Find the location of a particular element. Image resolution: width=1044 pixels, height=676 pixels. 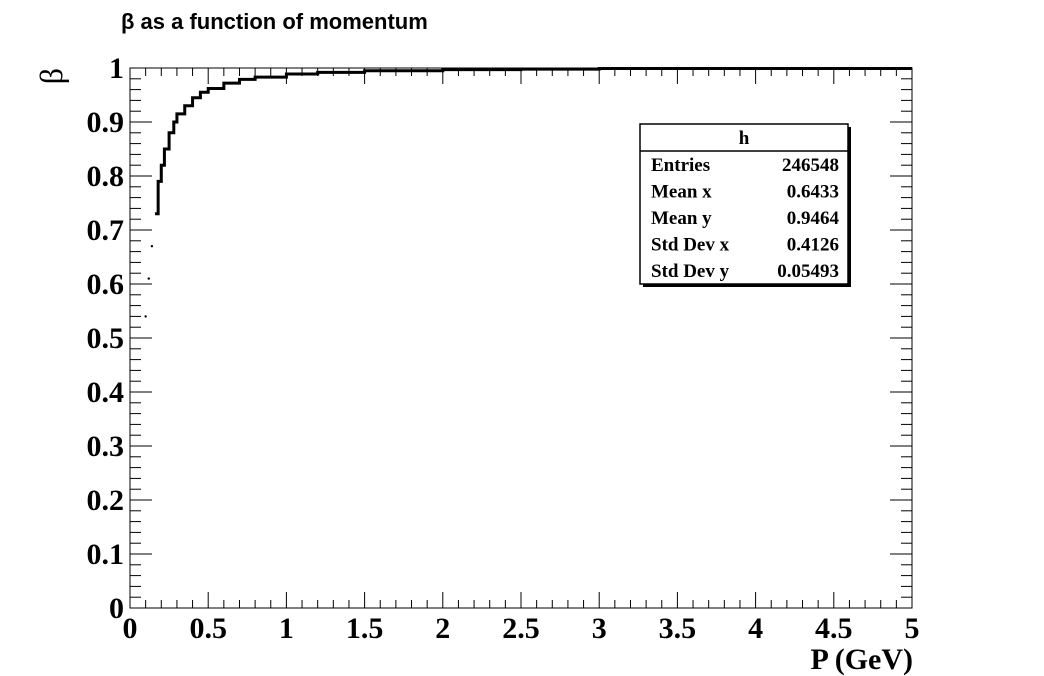

y-tick-label: 0.1 is located at coordinates (106, 554).